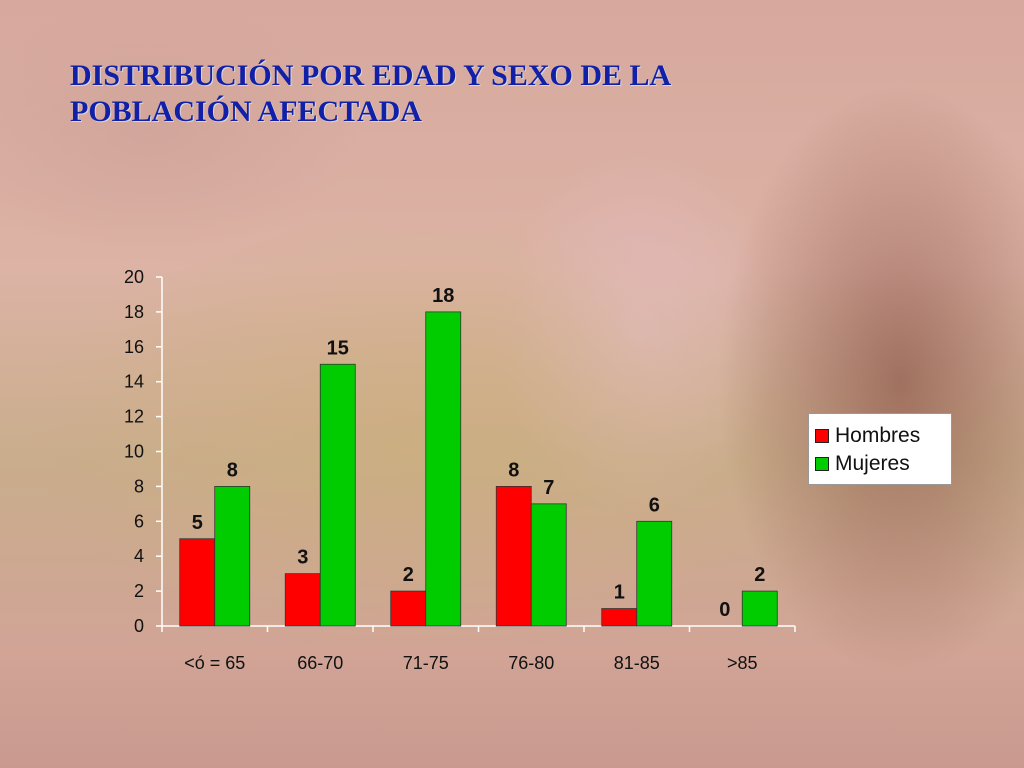 The width and height of the screenshot is (1024, 768). I want to click on legend-item-mujeres: Mujeres, so click(880, 464).